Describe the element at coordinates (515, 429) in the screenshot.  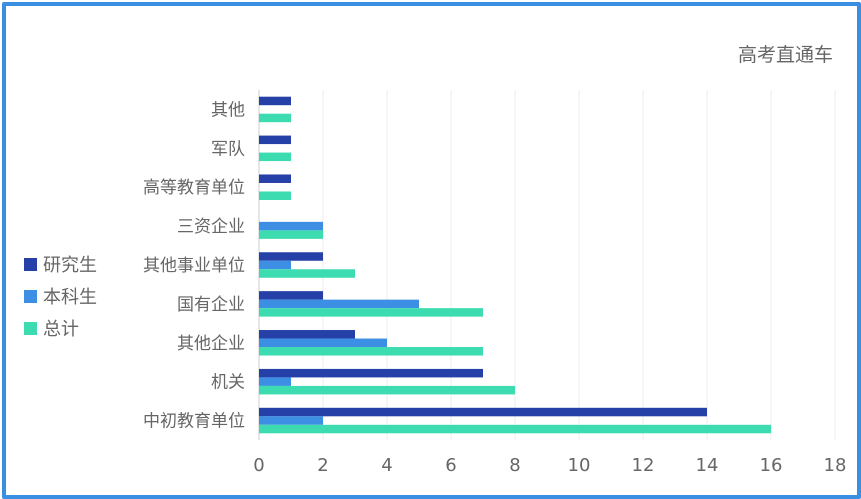
I see `bar-总计-中初教育单位` at that location.